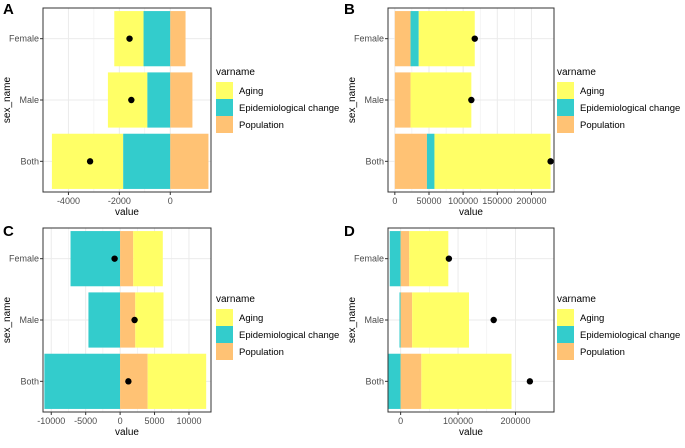 The height and width of the screenshot is (448, 685). What do you see at coordinates (119, 201) in the screenshot?
I see `x-tick-label: -2000` at bounding box center [119, 201].